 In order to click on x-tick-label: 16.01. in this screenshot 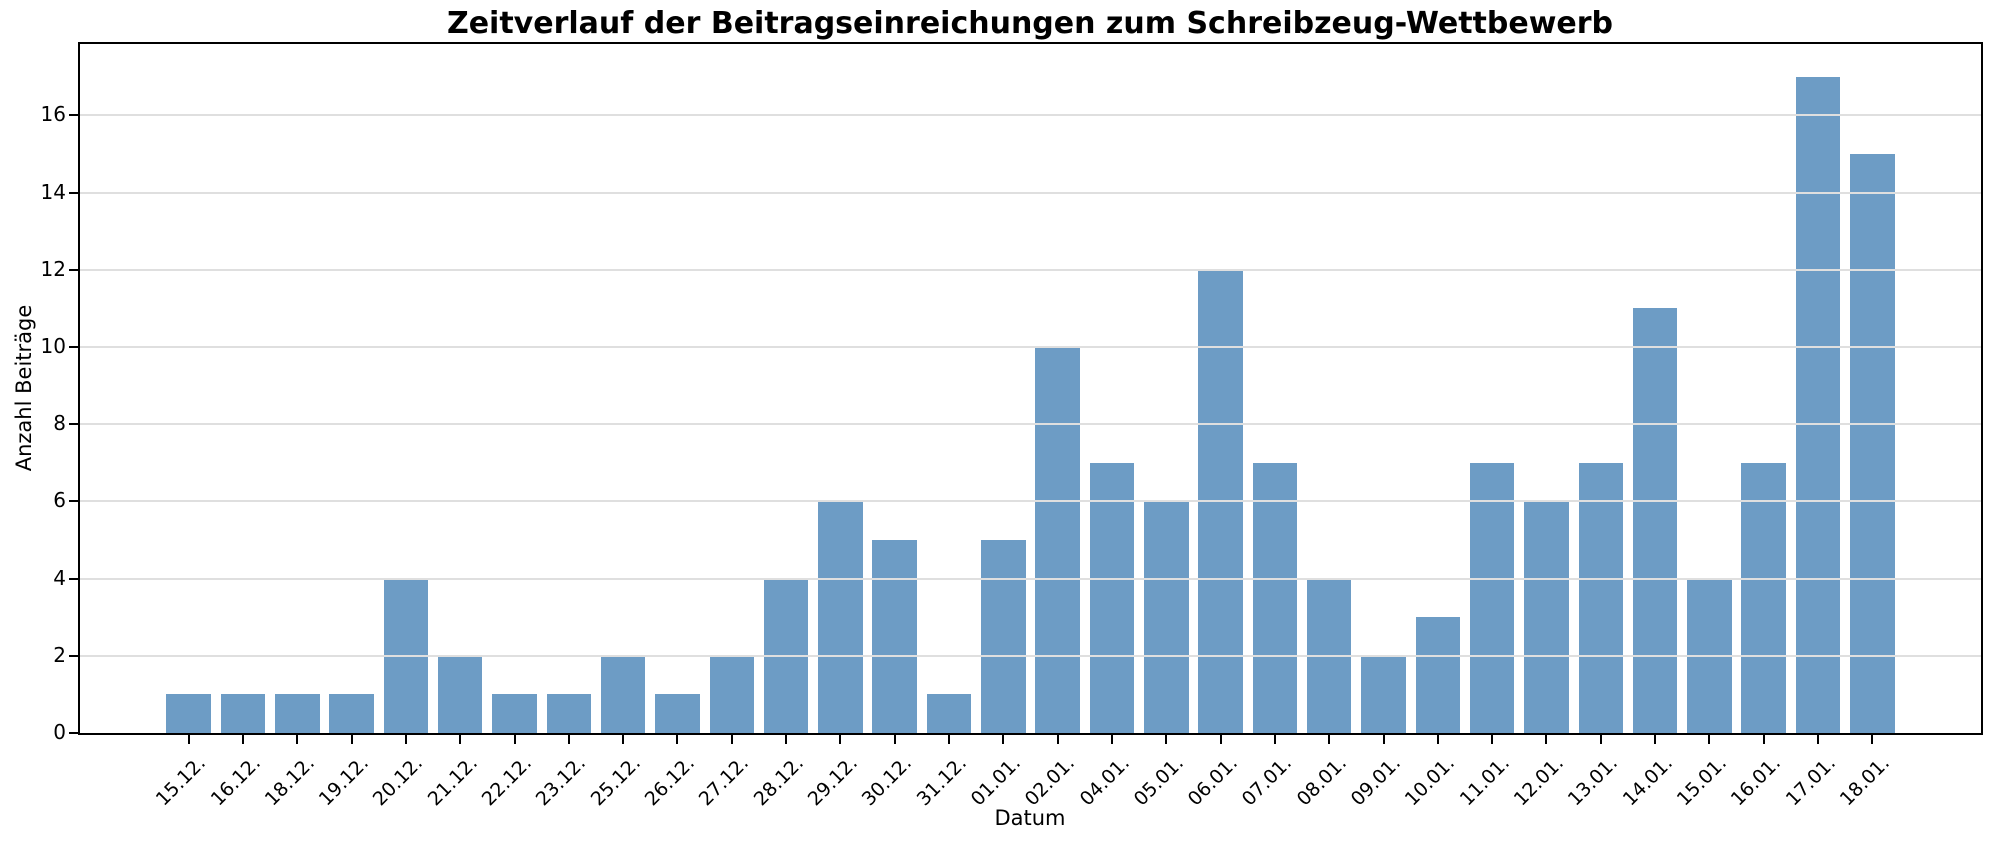, I will do `click(1756, 781)`.